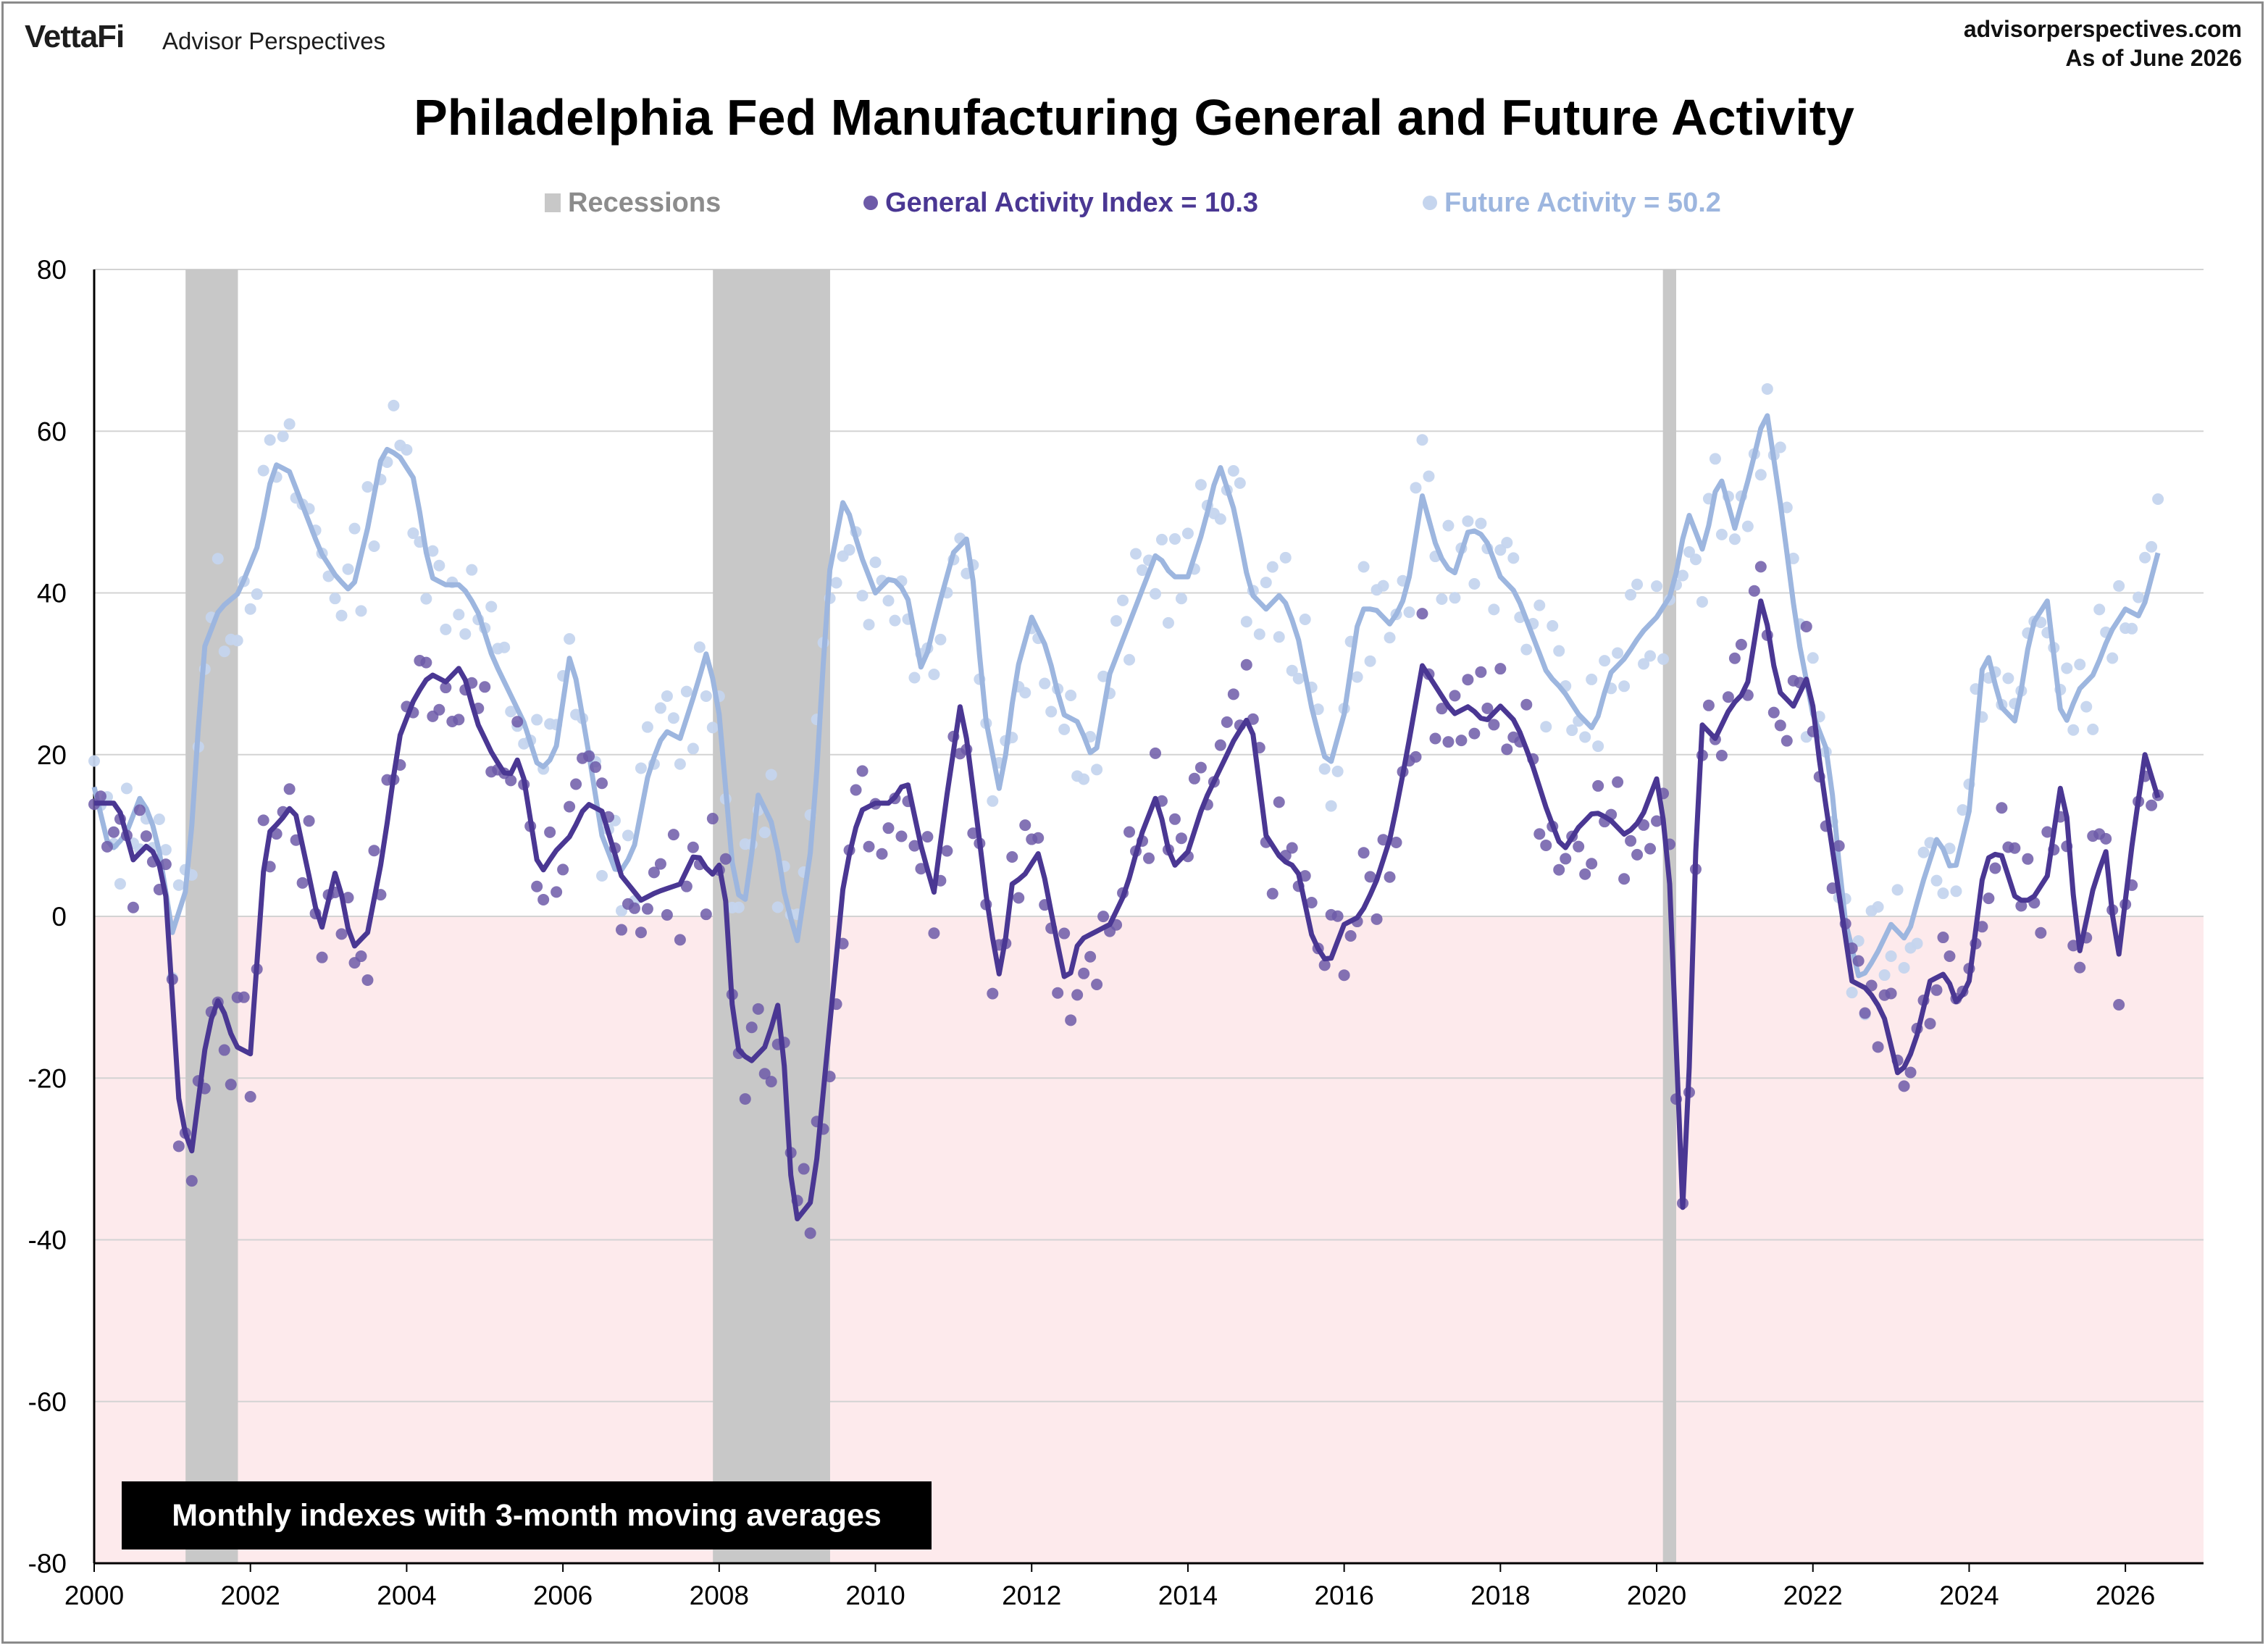 The image size is (2268, 1648). What do you see at coordinates (251, 1595) in the screenshot?
I see `x-tick-label: 2002` at bounding box center [251, 1595].